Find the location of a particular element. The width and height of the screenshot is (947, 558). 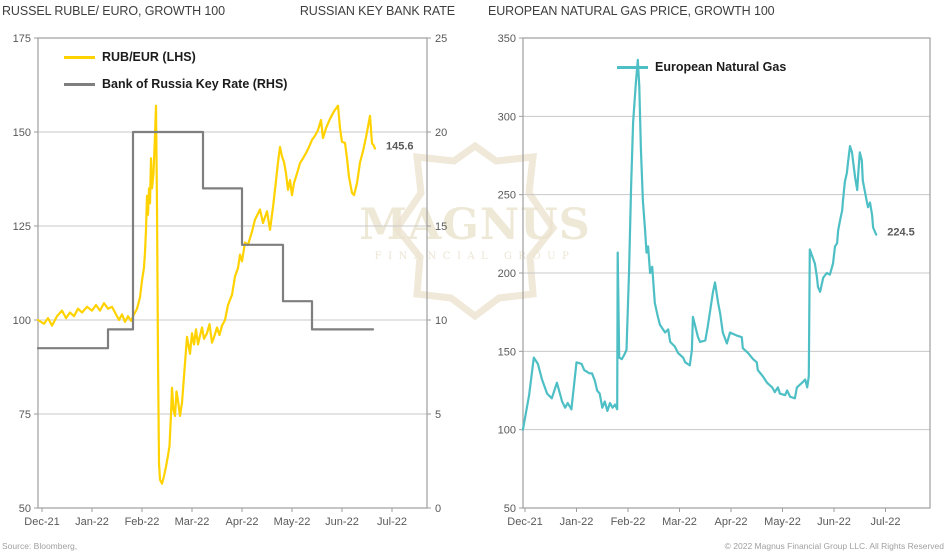

ruble-chart-y-axis-label: 75 is located at coordinates (25, 415).